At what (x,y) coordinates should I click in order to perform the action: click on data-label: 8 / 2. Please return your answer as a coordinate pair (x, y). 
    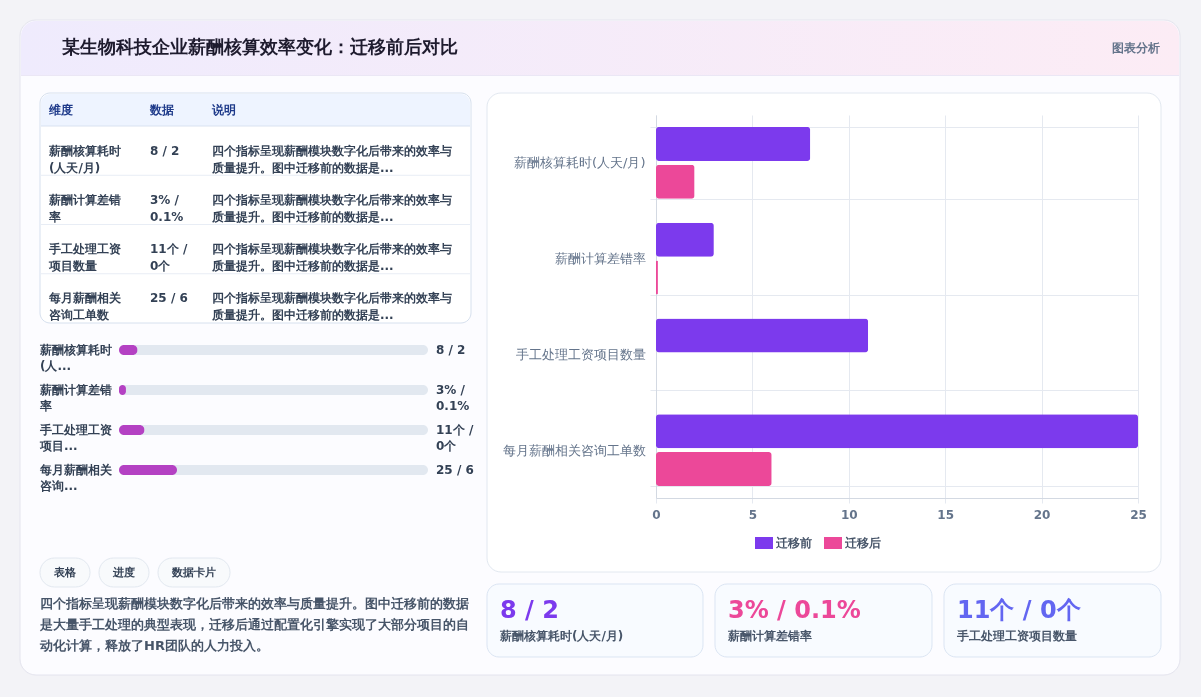
    Looking at the image, I should click on (451, 350).